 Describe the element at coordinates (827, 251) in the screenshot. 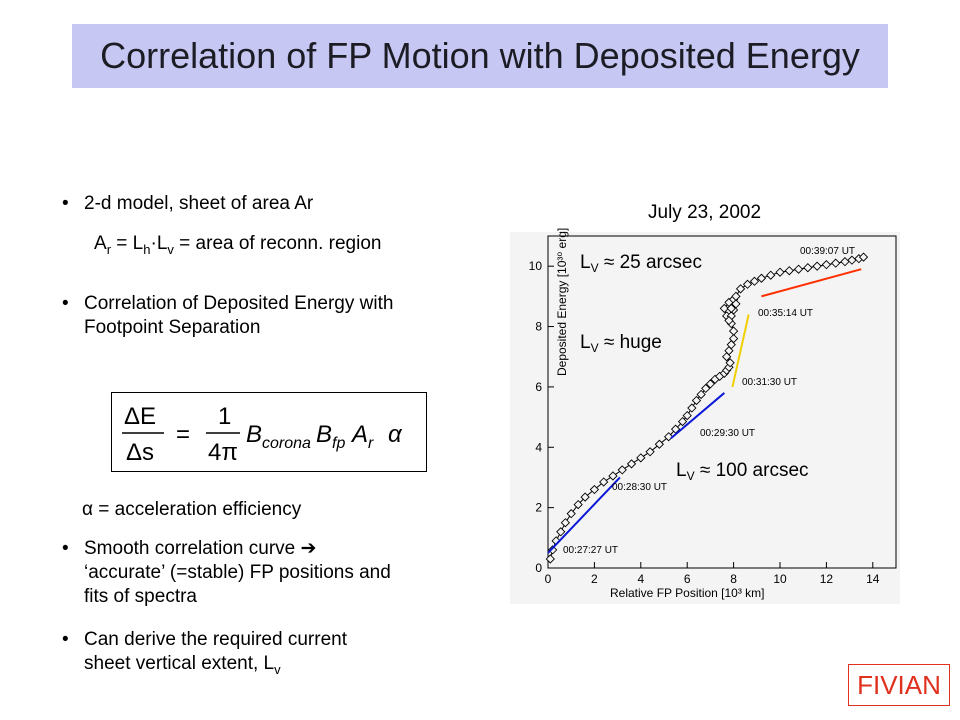

I see `time-label-1: 00:39:07 UT` at that location.